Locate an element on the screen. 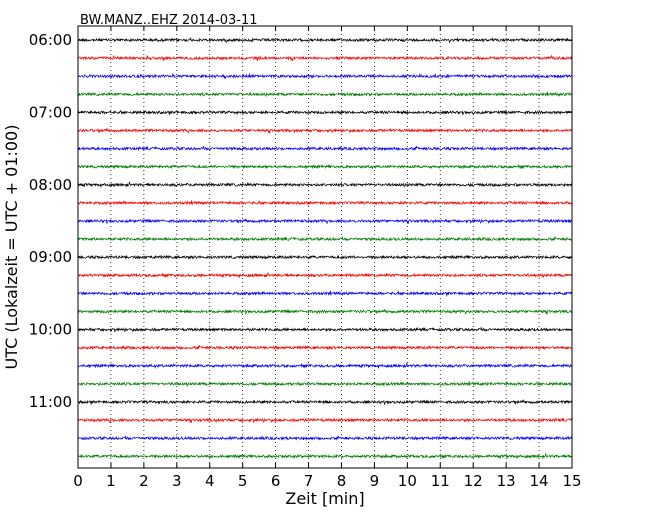 Image resolution: width=650 pixels, height=520 pixels. y-tick-label: 09:00 is located at coordinates (50, 257).